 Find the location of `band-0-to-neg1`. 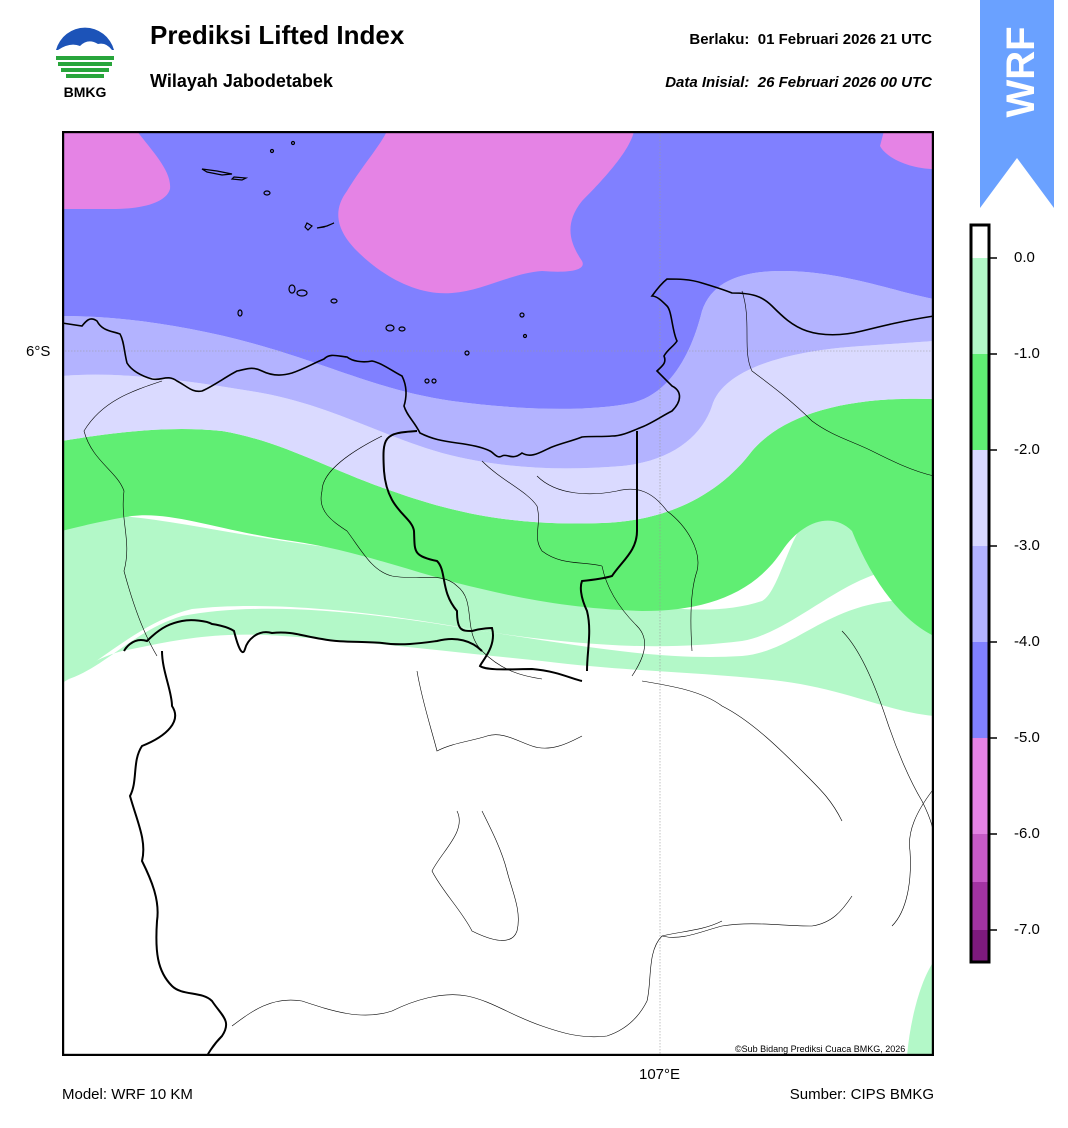

band-0-to-neg1 is located at coordinates (498, 657).